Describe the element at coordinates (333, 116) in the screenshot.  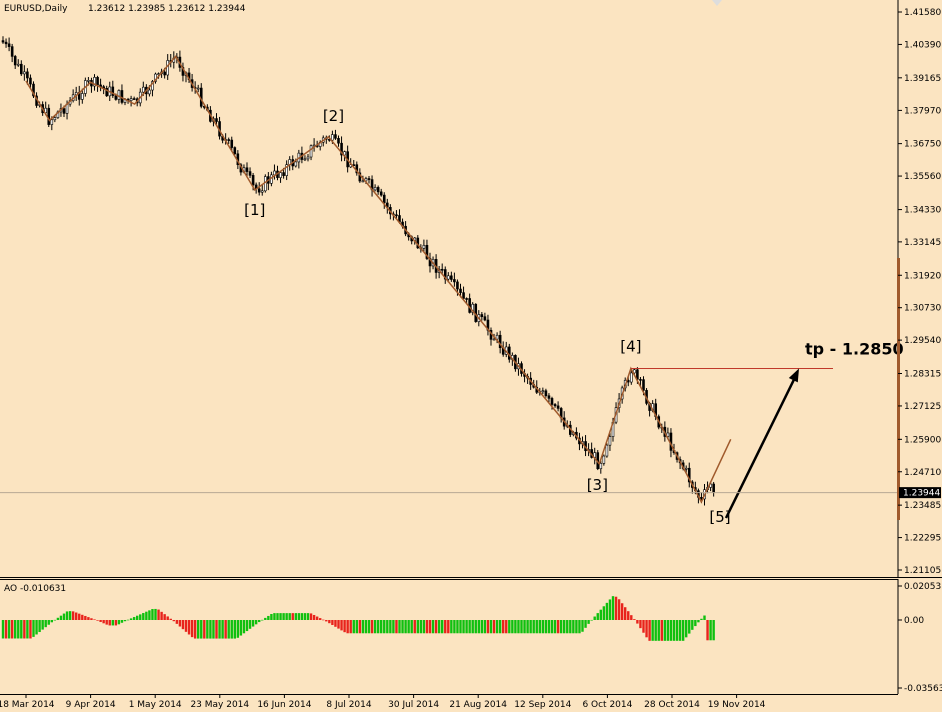
I see `wave-label-2: [2]` at that location.